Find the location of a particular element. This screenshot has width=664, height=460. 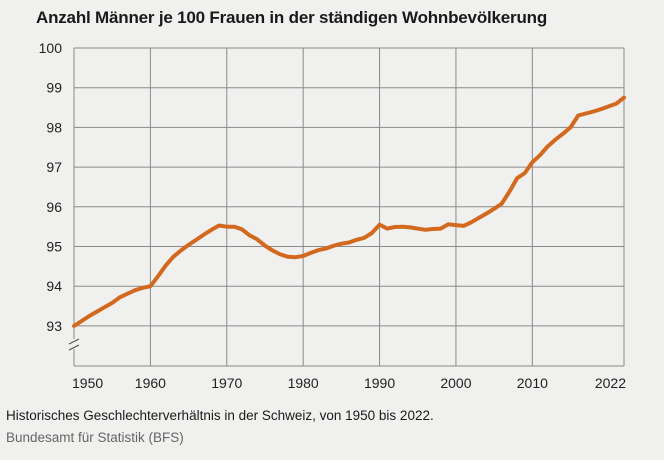

y-axis-ticks: 93 94 95 96 97 98 99 100 is located at coordinates (51, 187).